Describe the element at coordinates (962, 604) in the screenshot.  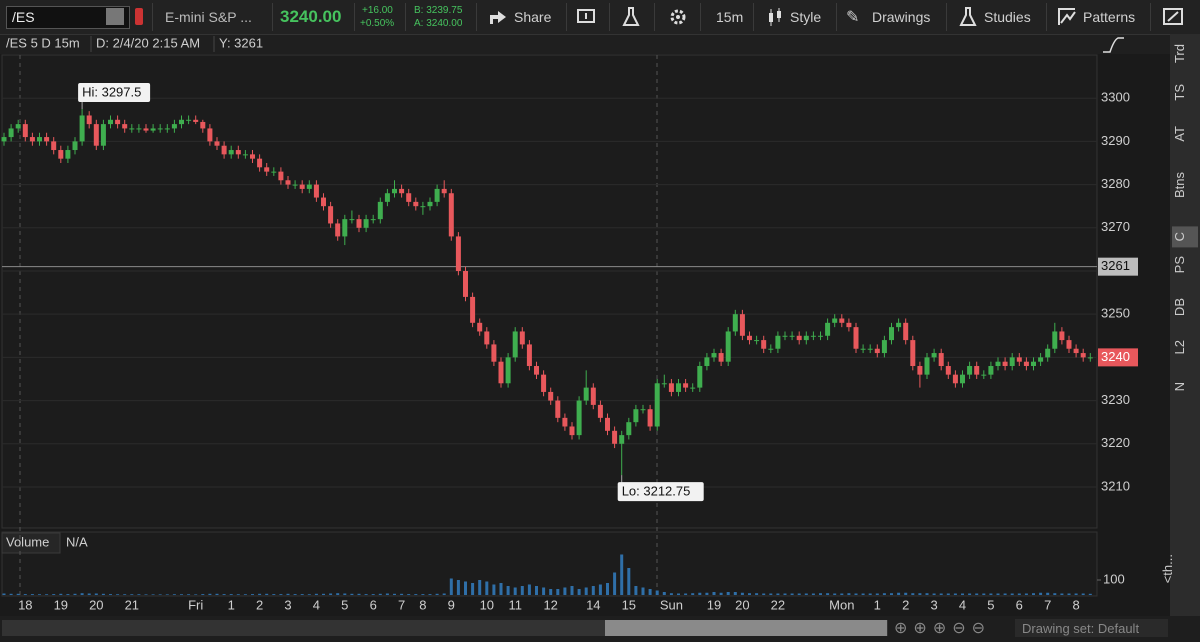
I see `x-tick-label: 4` at that location.